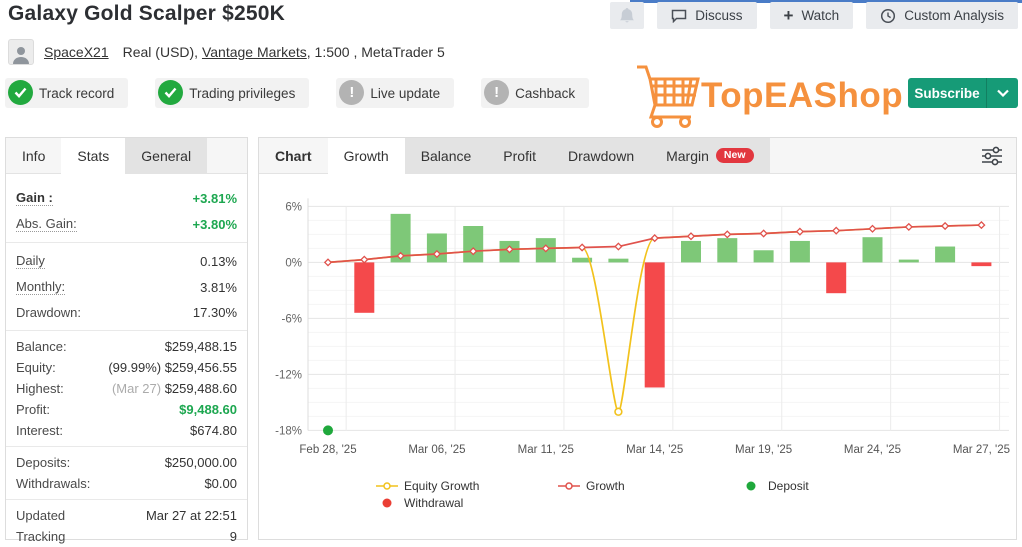 The height and width of the screenshot is (547, 1022). Describe the element at coordinates (545, 93) in the screenshot. I see `badge-label: Cashback` at that location.